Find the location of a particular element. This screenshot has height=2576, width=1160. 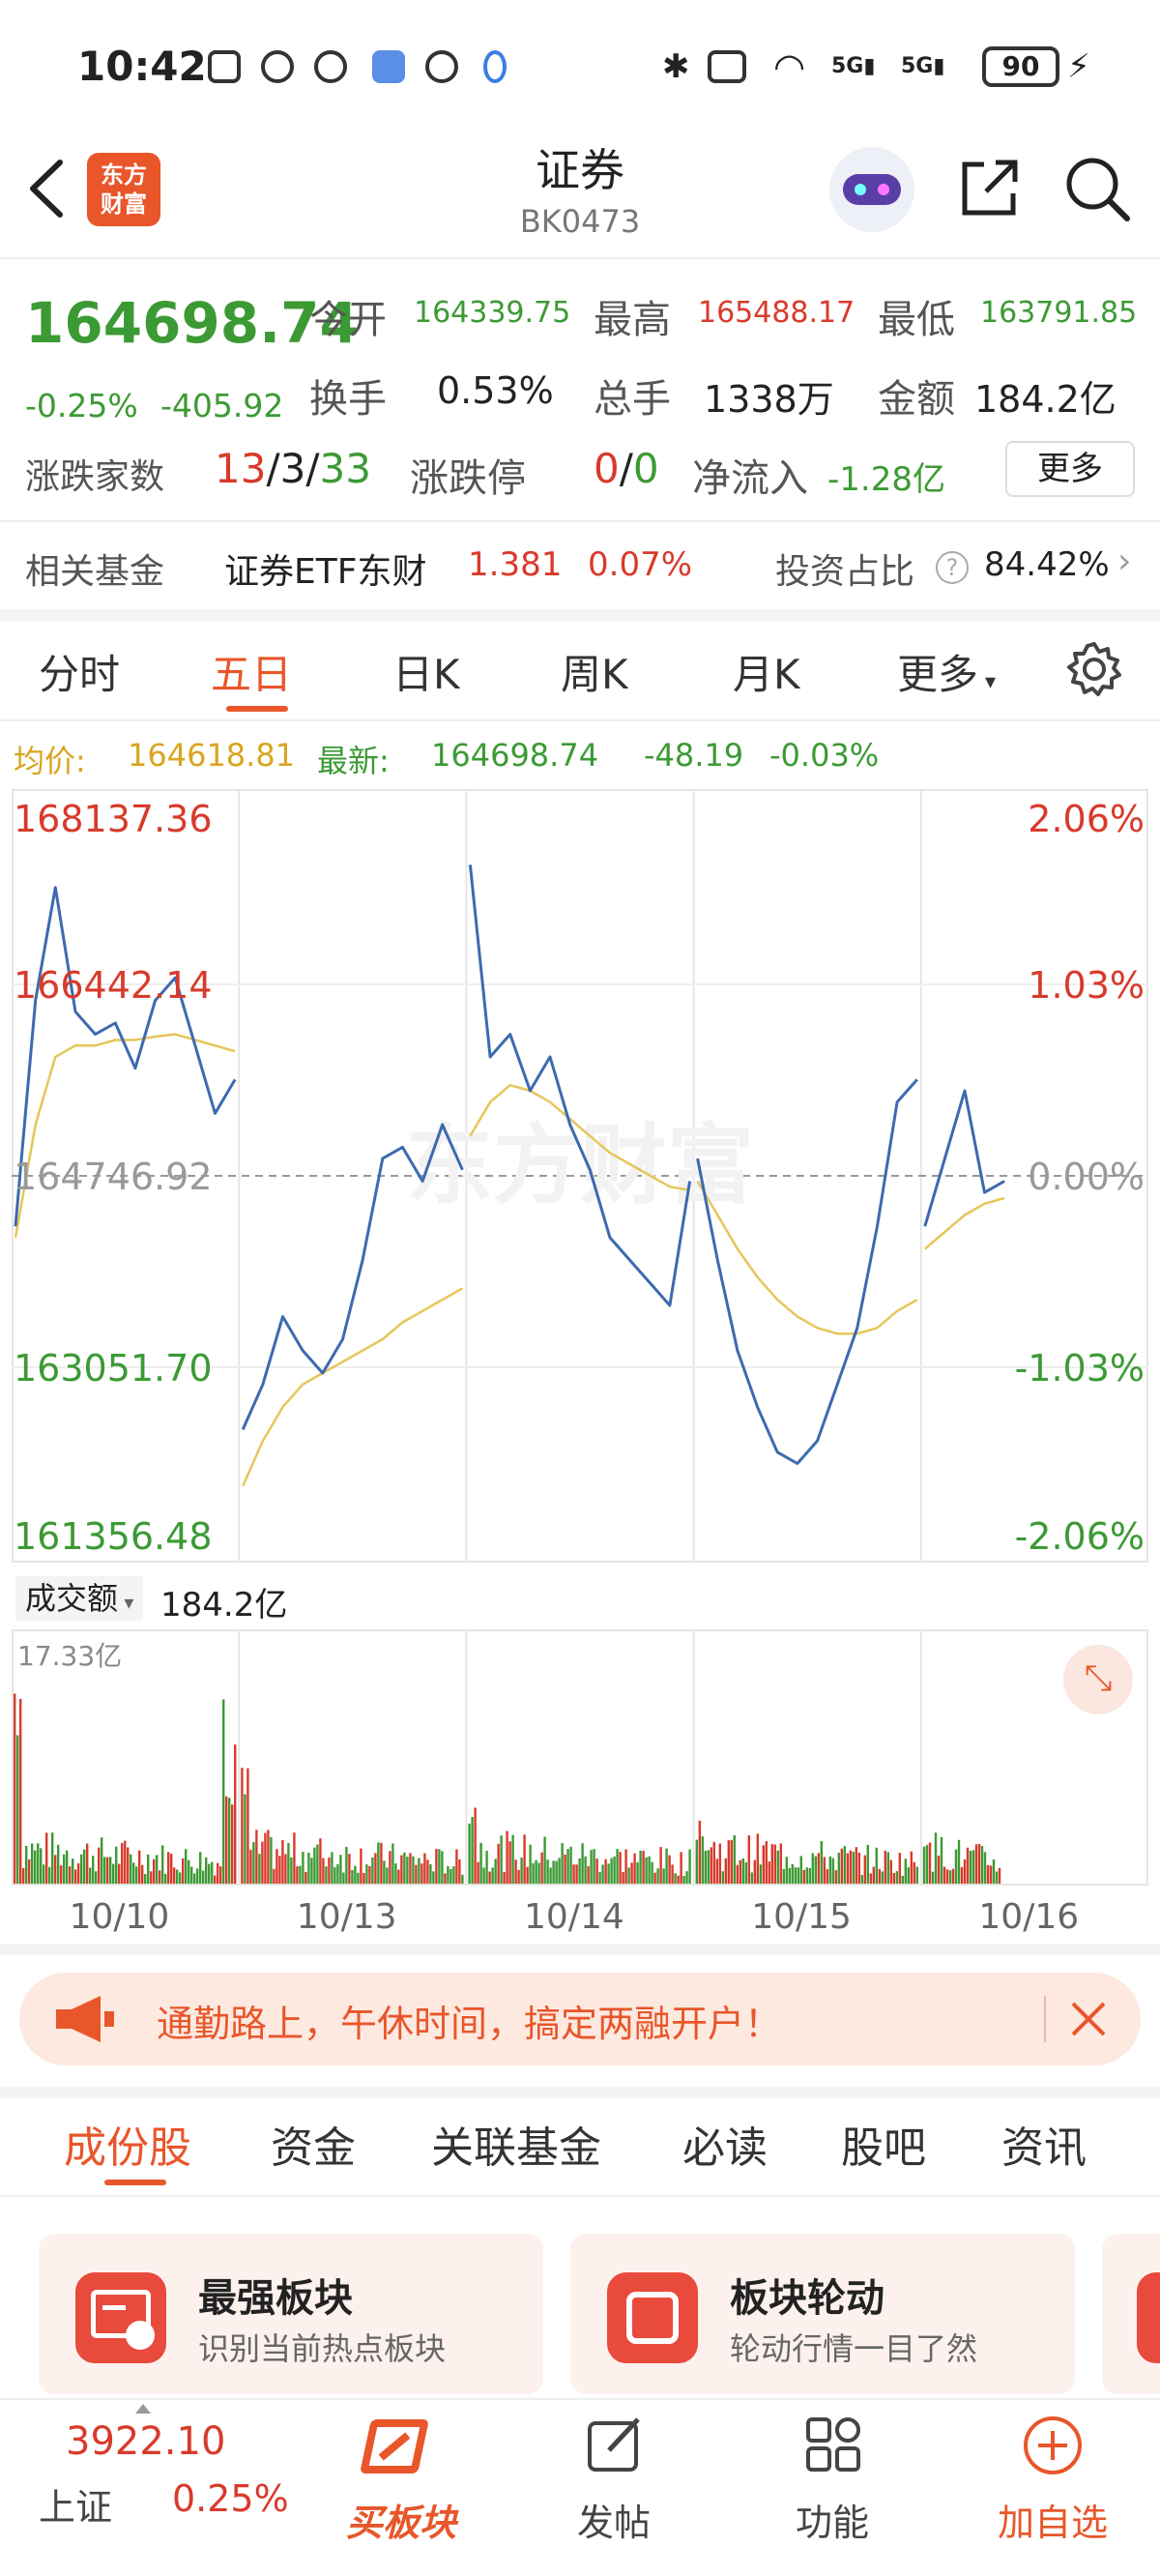

y-tick-right: -1.03% is located at coordinates (1080, 1368).